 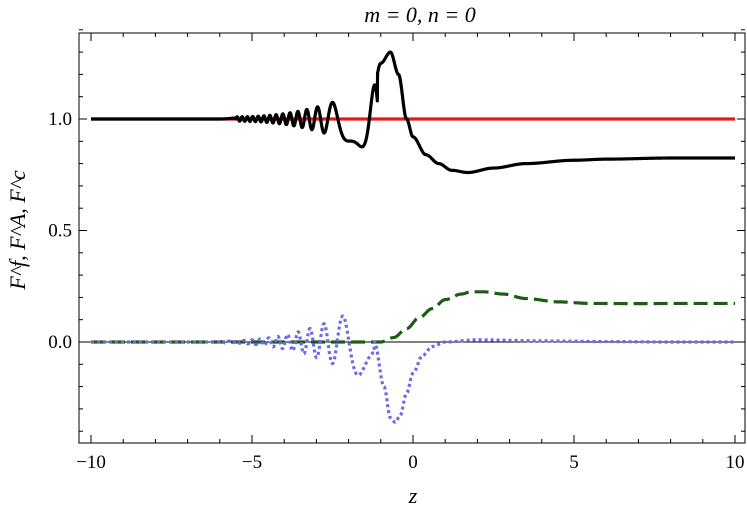 What do you see at coordinates (60, 119) in the screenshot?
I see `y-tick-label: 1.0` at bounding box center [60, 119].